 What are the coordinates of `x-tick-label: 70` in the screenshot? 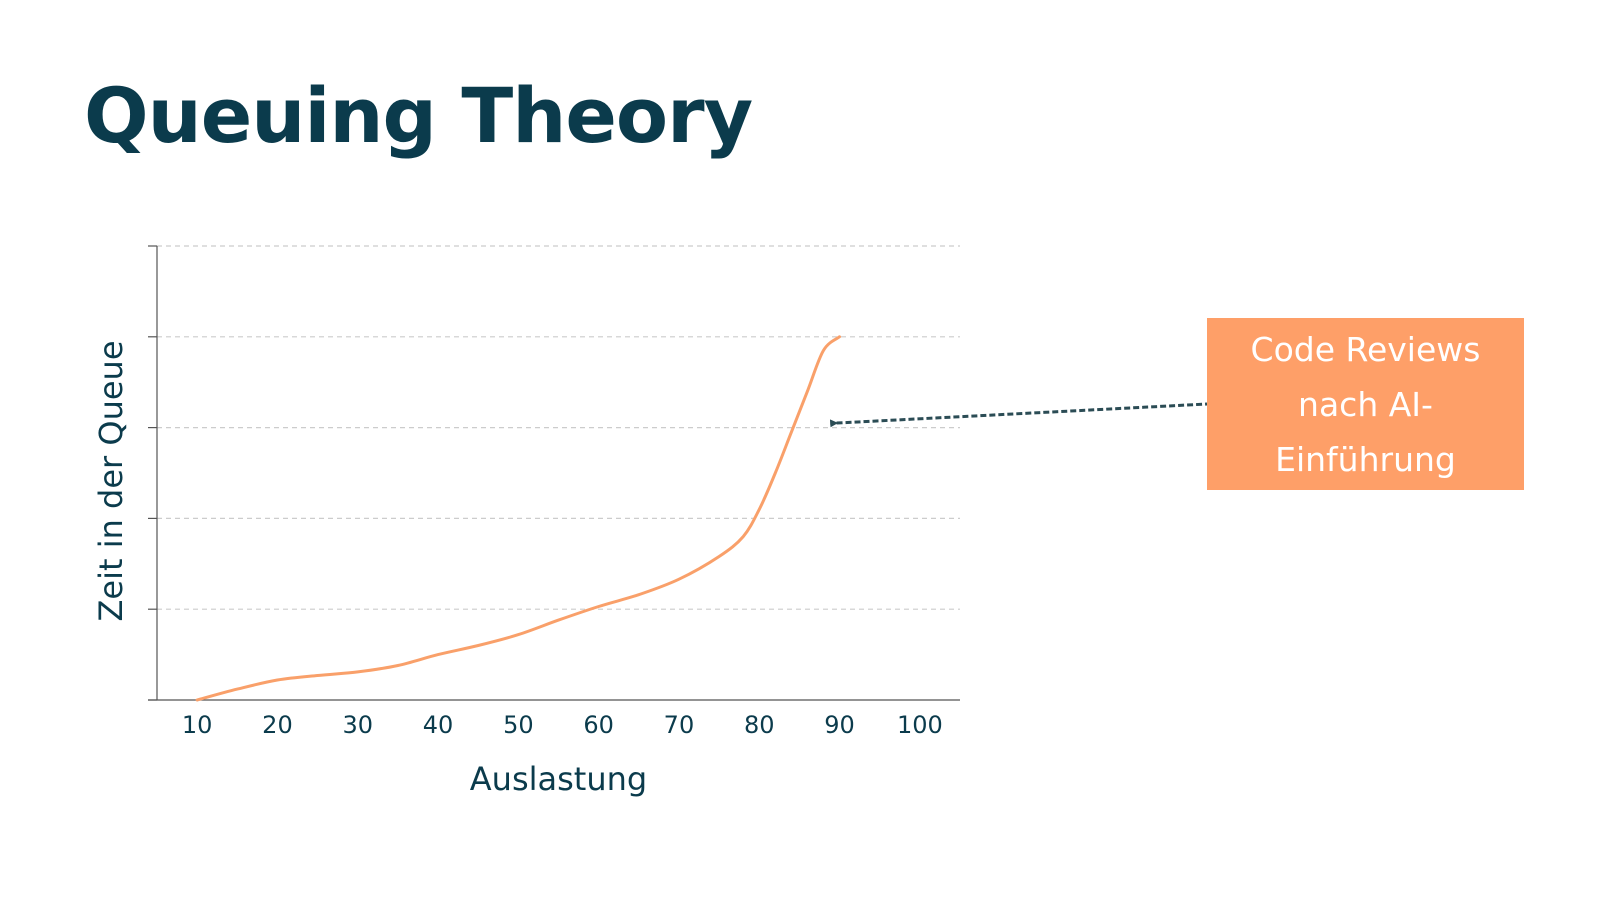 It's located at (679, 725).